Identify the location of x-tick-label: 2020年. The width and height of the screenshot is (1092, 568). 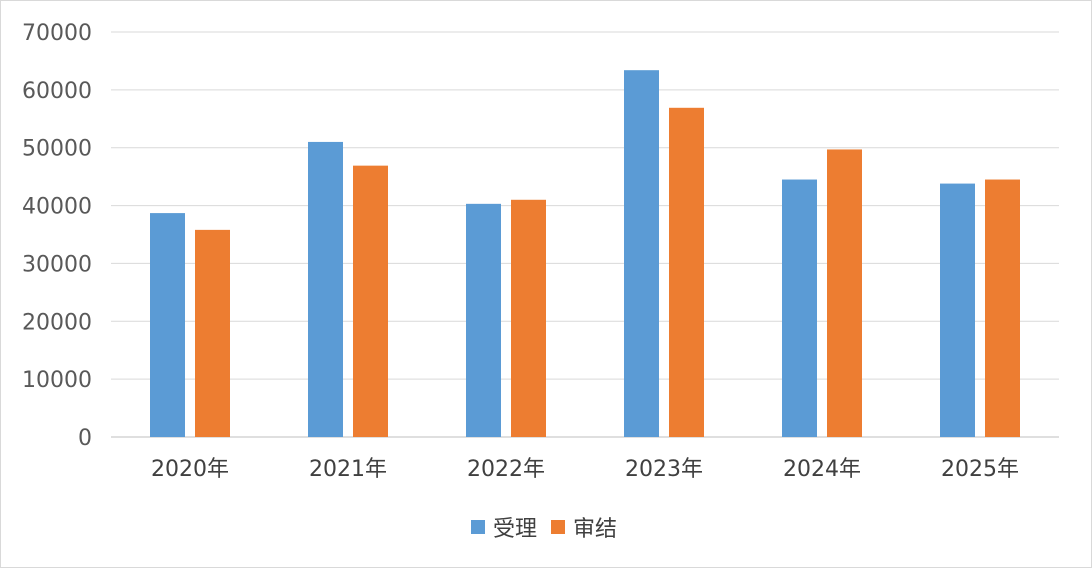
(190, 469).